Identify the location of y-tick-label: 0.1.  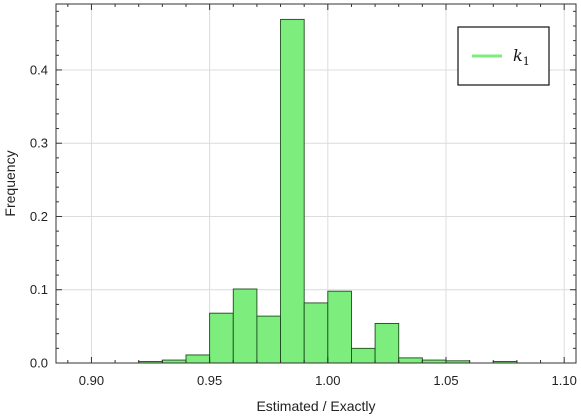
(39, 289).